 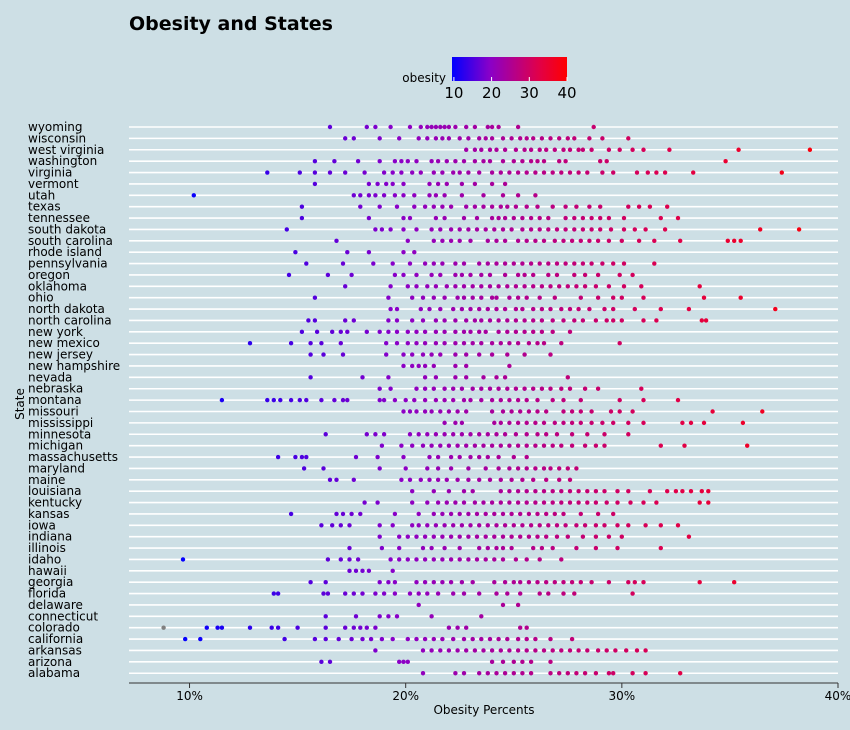 I want to click on state-label: wyoming, so click(x=55, y=127).